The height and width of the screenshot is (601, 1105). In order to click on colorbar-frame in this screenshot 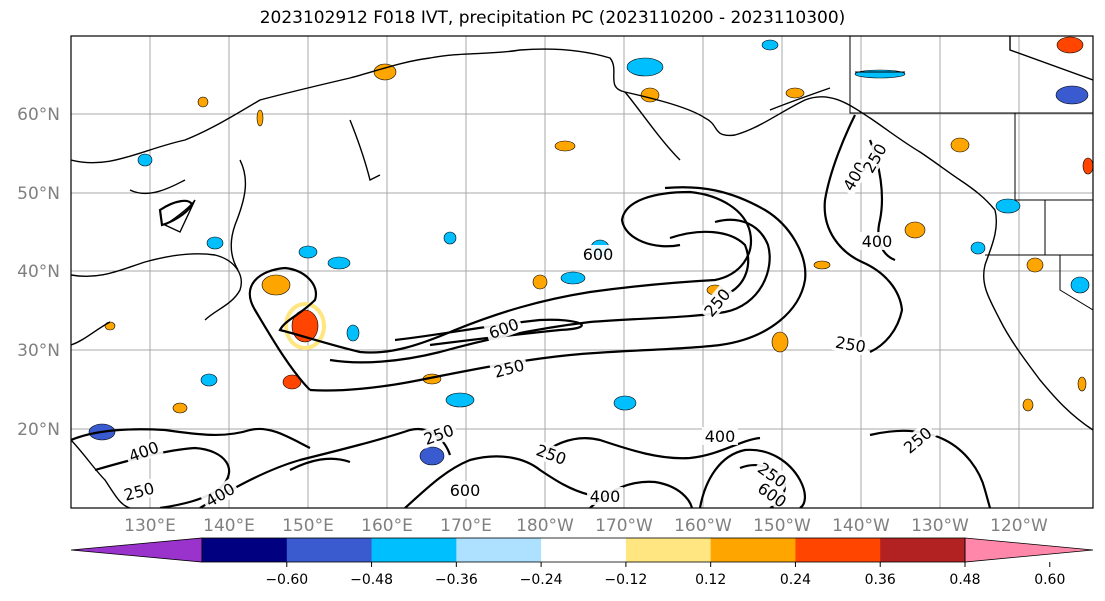, I will do `click(583, 550)`.